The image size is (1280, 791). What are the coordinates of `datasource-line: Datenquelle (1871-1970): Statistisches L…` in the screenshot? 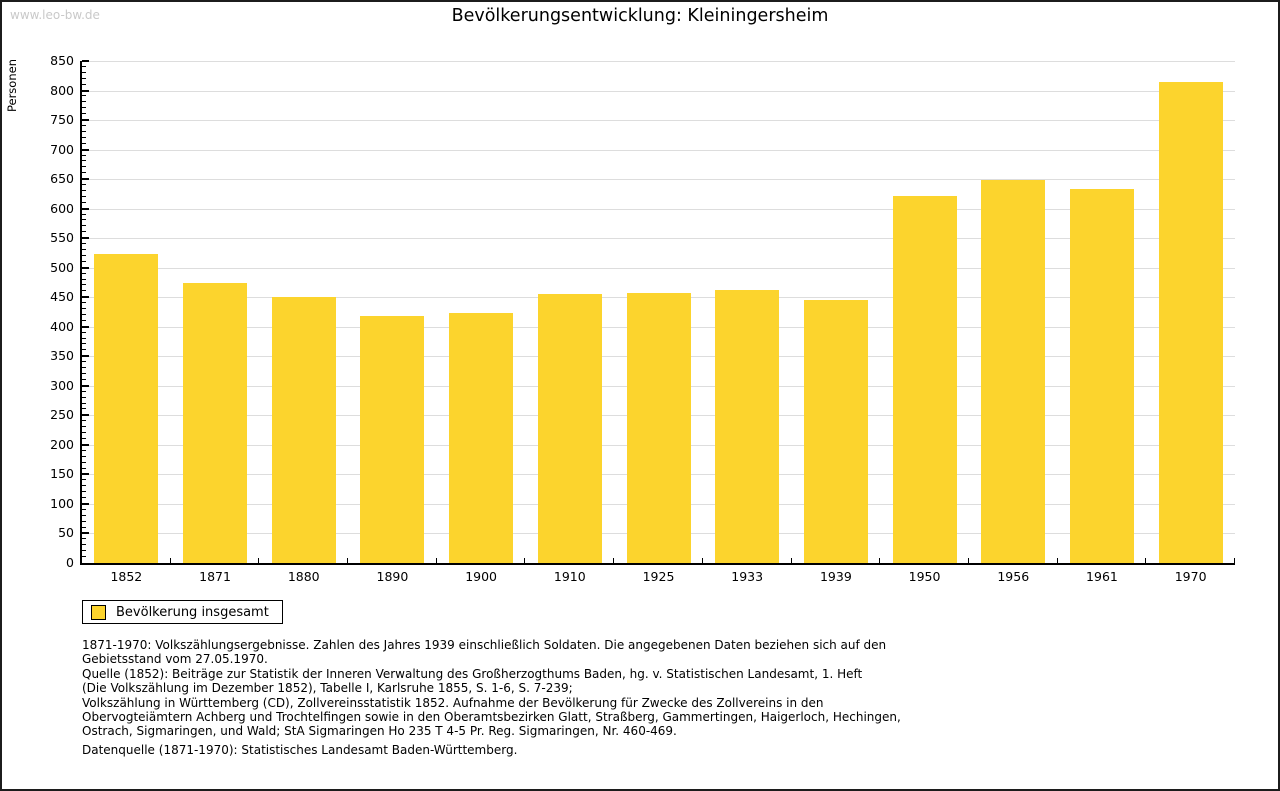 It's located at (300, 750).